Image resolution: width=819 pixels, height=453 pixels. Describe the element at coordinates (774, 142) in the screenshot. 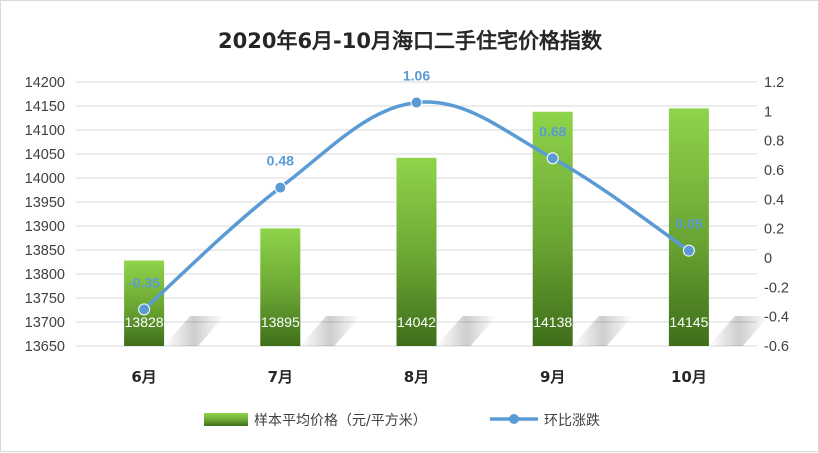

I see `right-axis-tick-label: 0.8` at that location.